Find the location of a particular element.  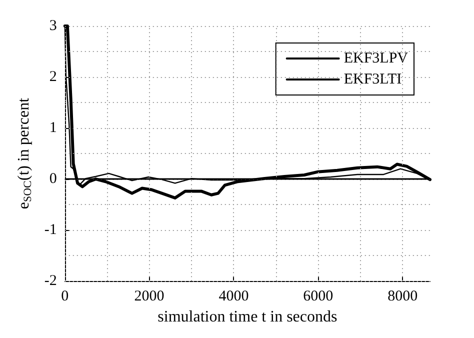

legend-label: EKF3LPV is located at coordinates (376, 58).